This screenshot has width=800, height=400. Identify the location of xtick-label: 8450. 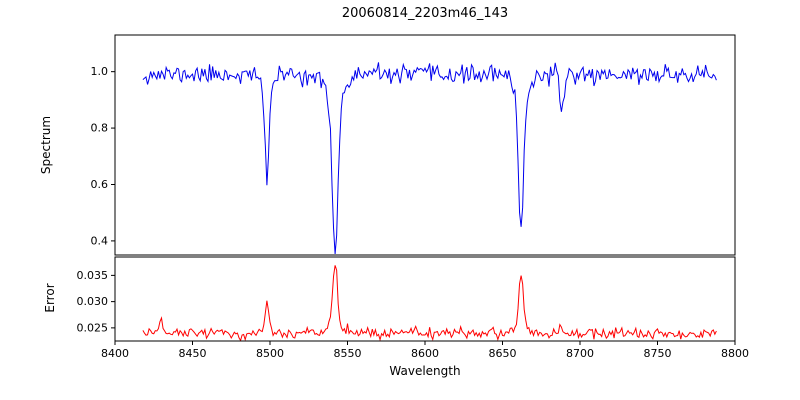
(193, 353).